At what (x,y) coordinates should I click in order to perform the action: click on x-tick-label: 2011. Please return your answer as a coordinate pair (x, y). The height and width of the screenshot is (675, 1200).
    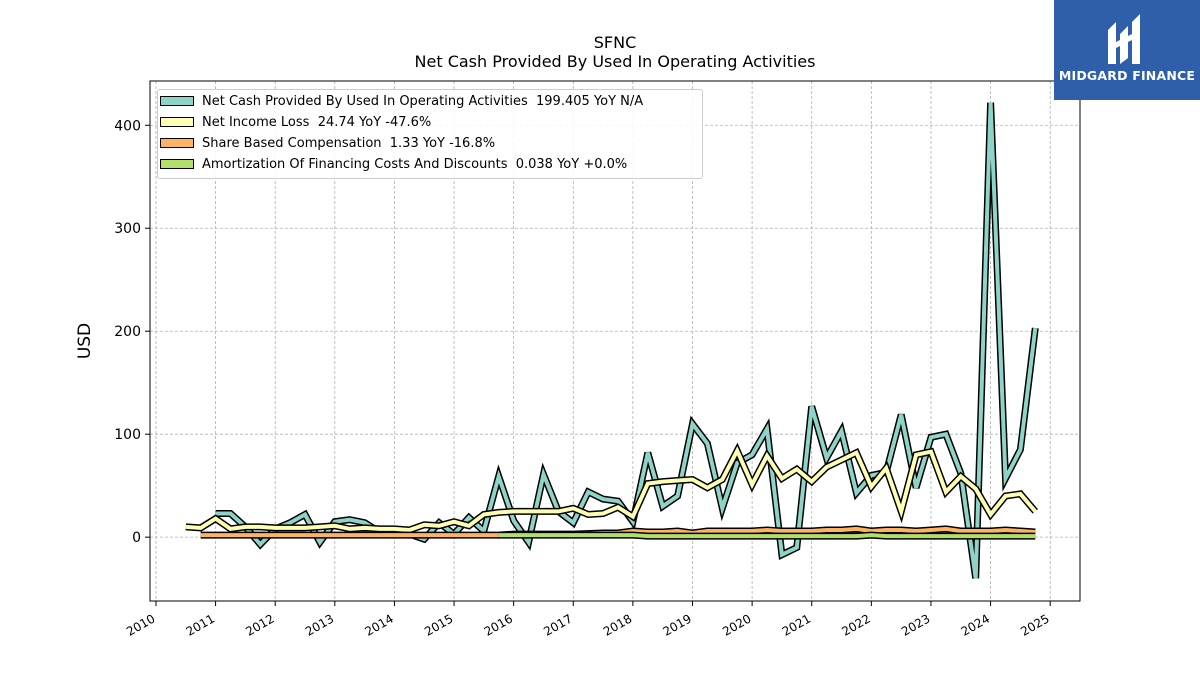
    Looking at the image, I should click on (200, 624).